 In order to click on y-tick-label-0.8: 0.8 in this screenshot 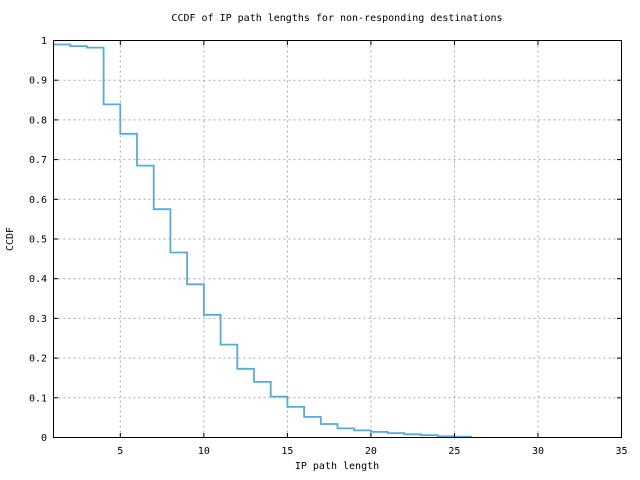, I will do `click(38, 120)`.